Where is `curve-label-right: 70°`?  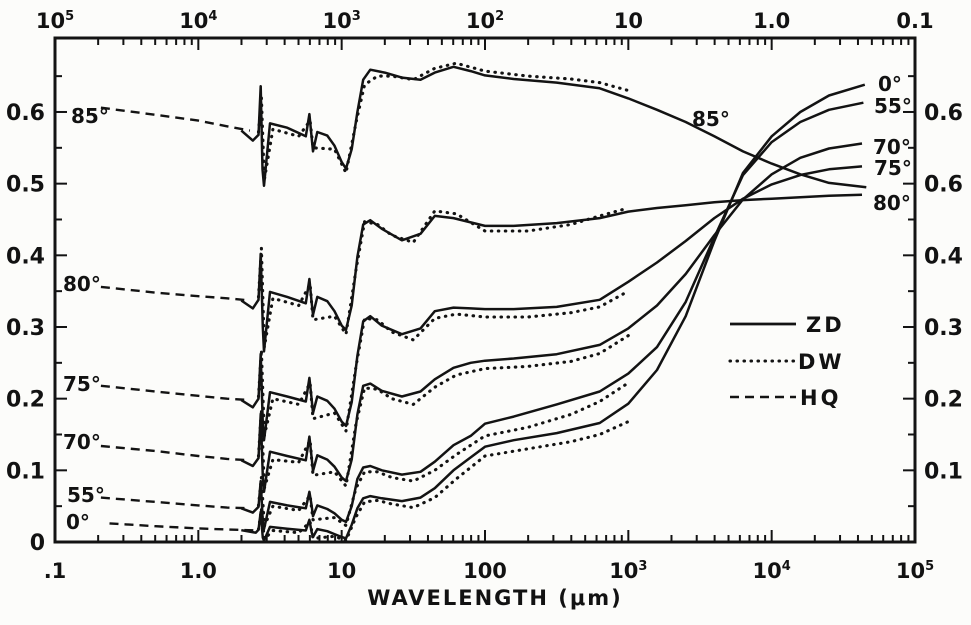 curve-label-right: 70° is located at coordinates (892, 147).